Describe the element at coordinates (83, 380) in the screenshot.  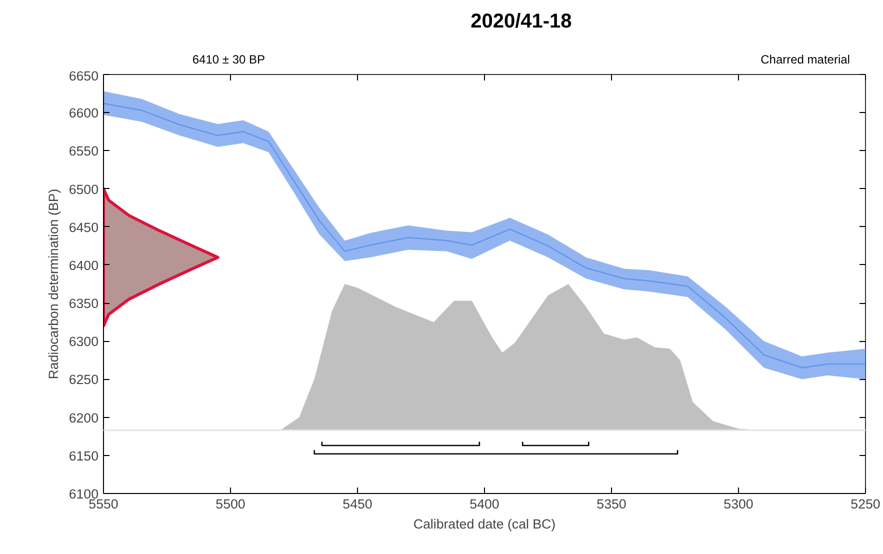
I see `y-tick-label: 6250` at that location.